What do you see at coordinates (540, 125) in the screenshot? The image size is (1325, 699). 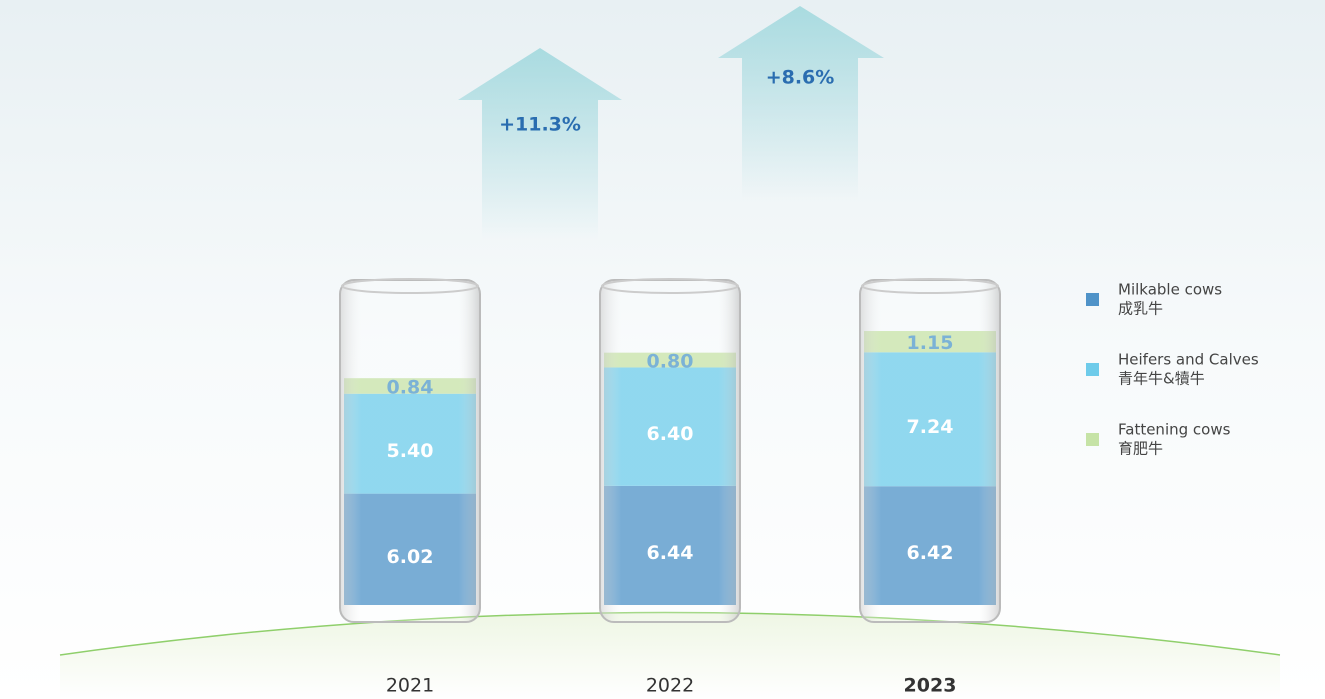 I see `growth-label: +11.3%` at bounding box center [540, 125].